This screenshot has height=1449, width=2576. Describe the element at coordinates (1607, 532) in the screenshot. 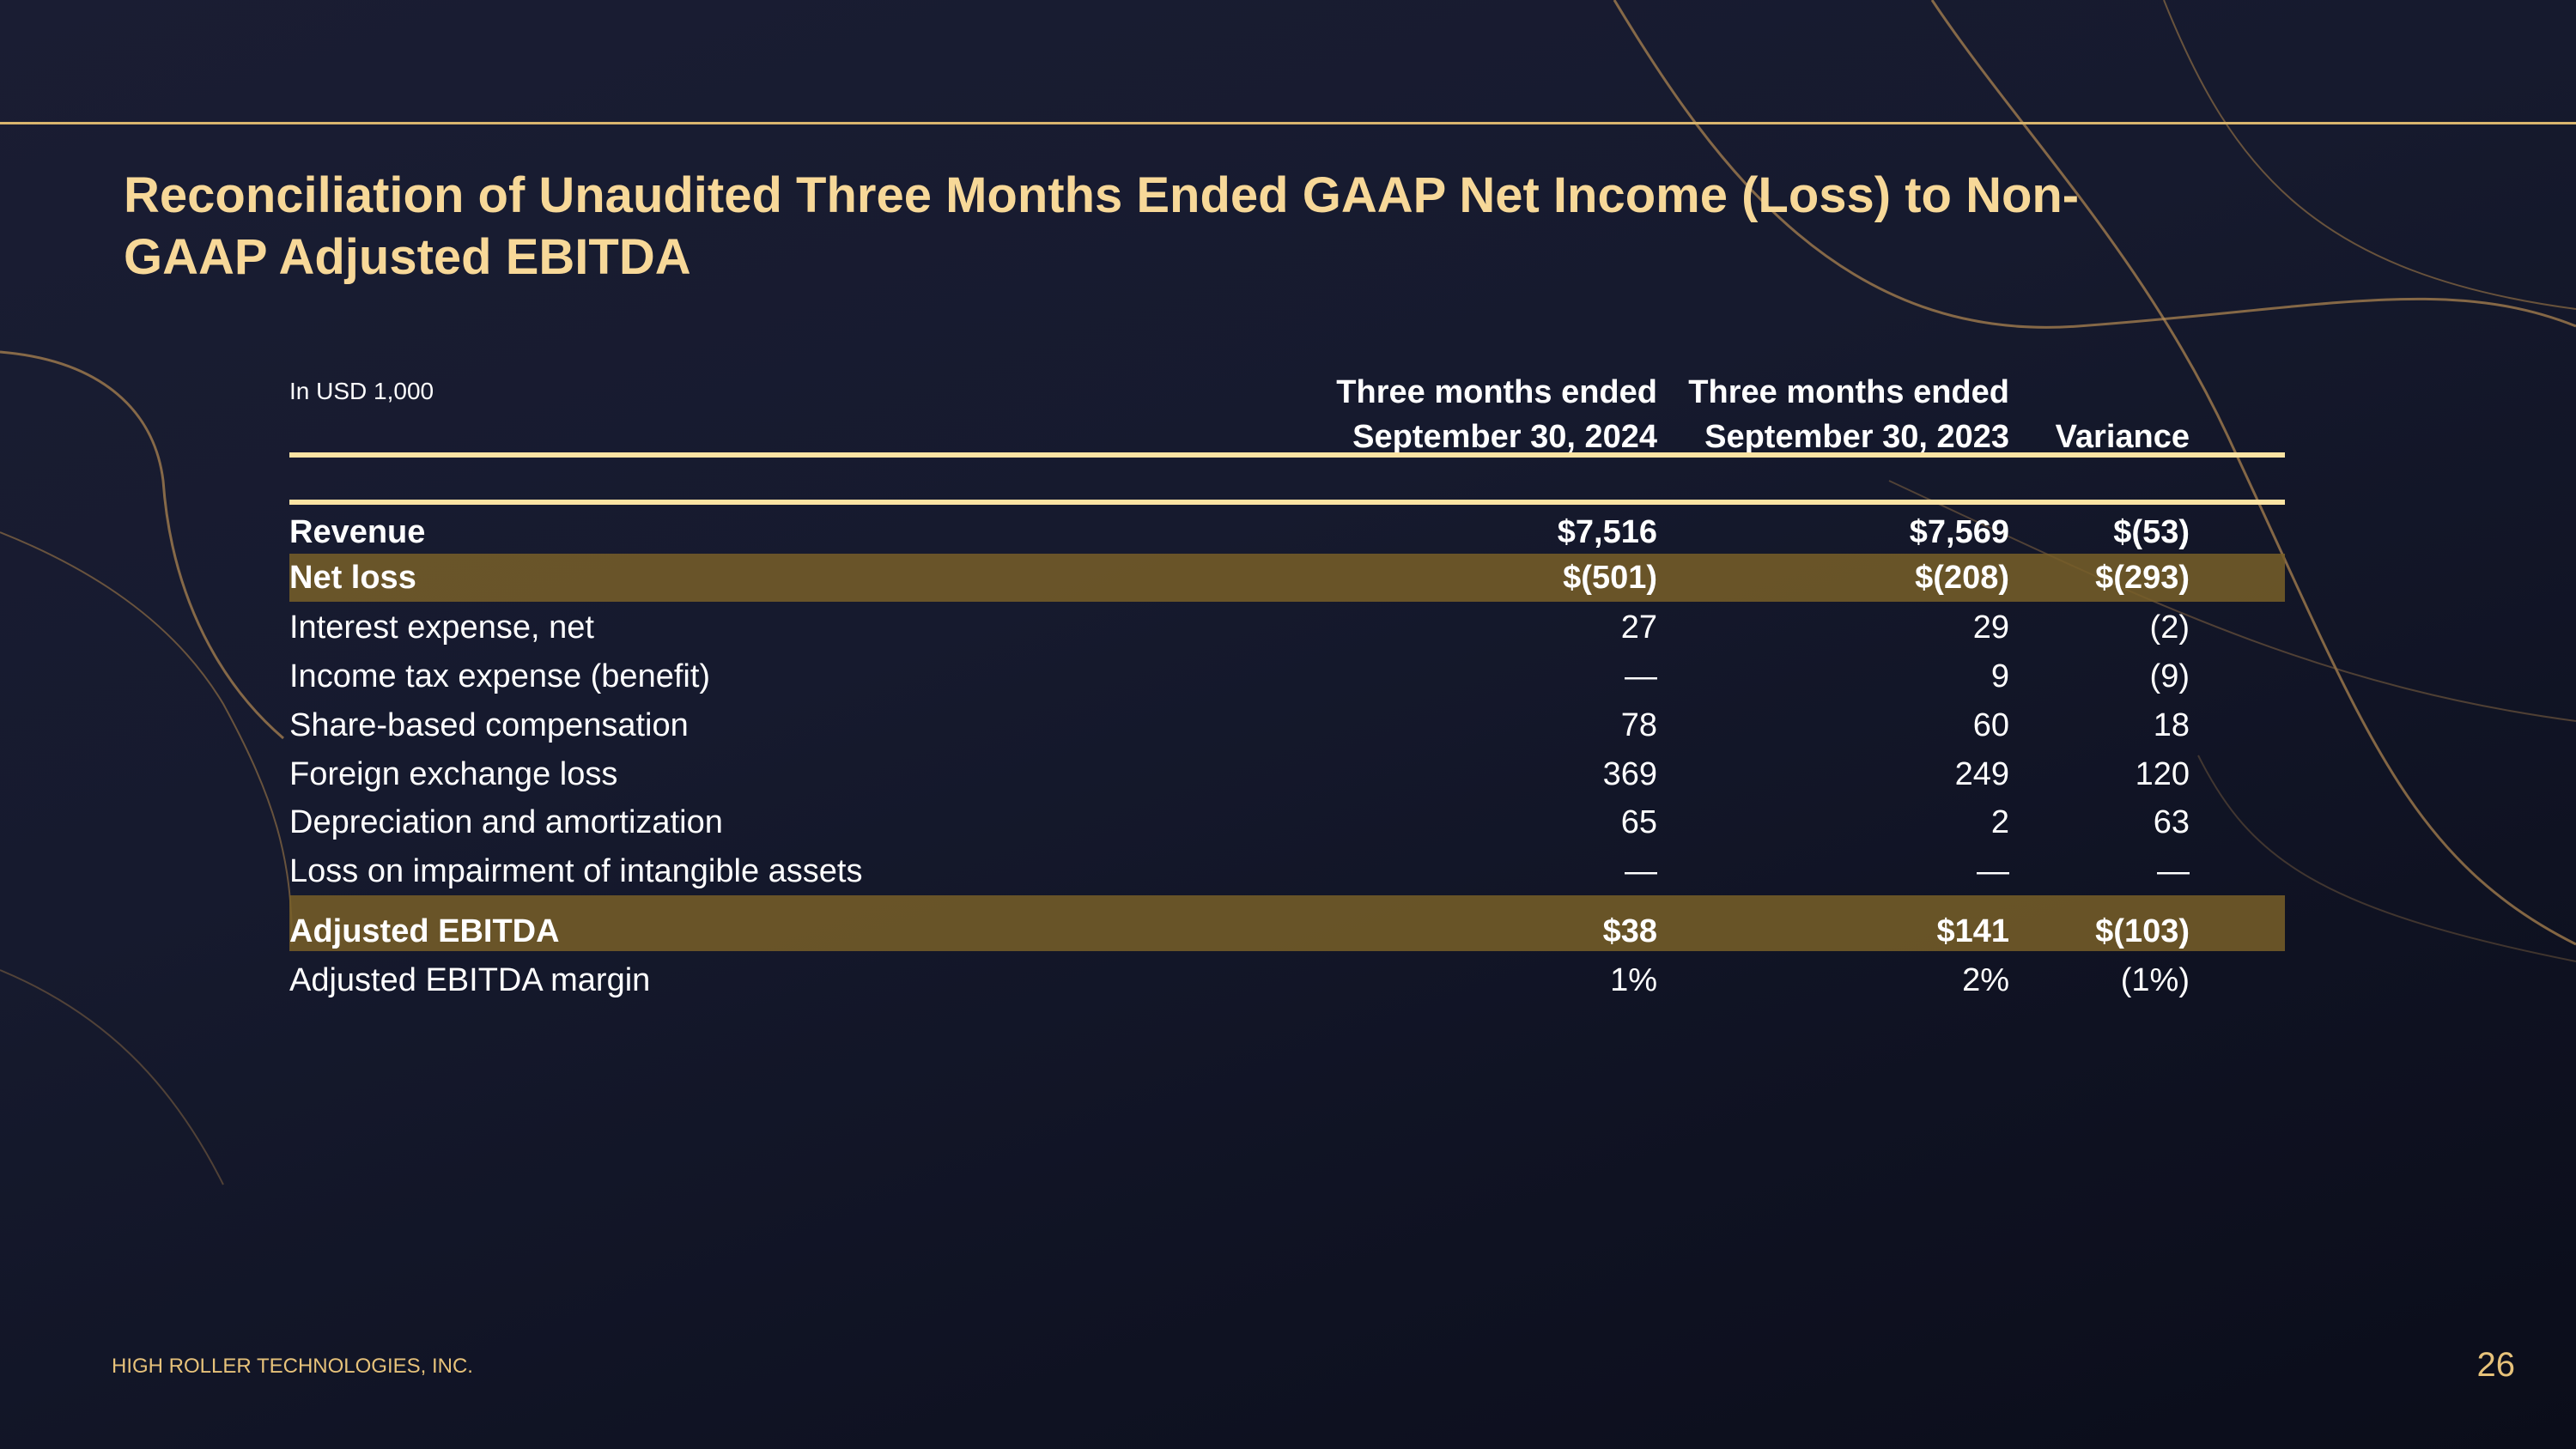

I see `value-q3-2024: $7,516` at that location.